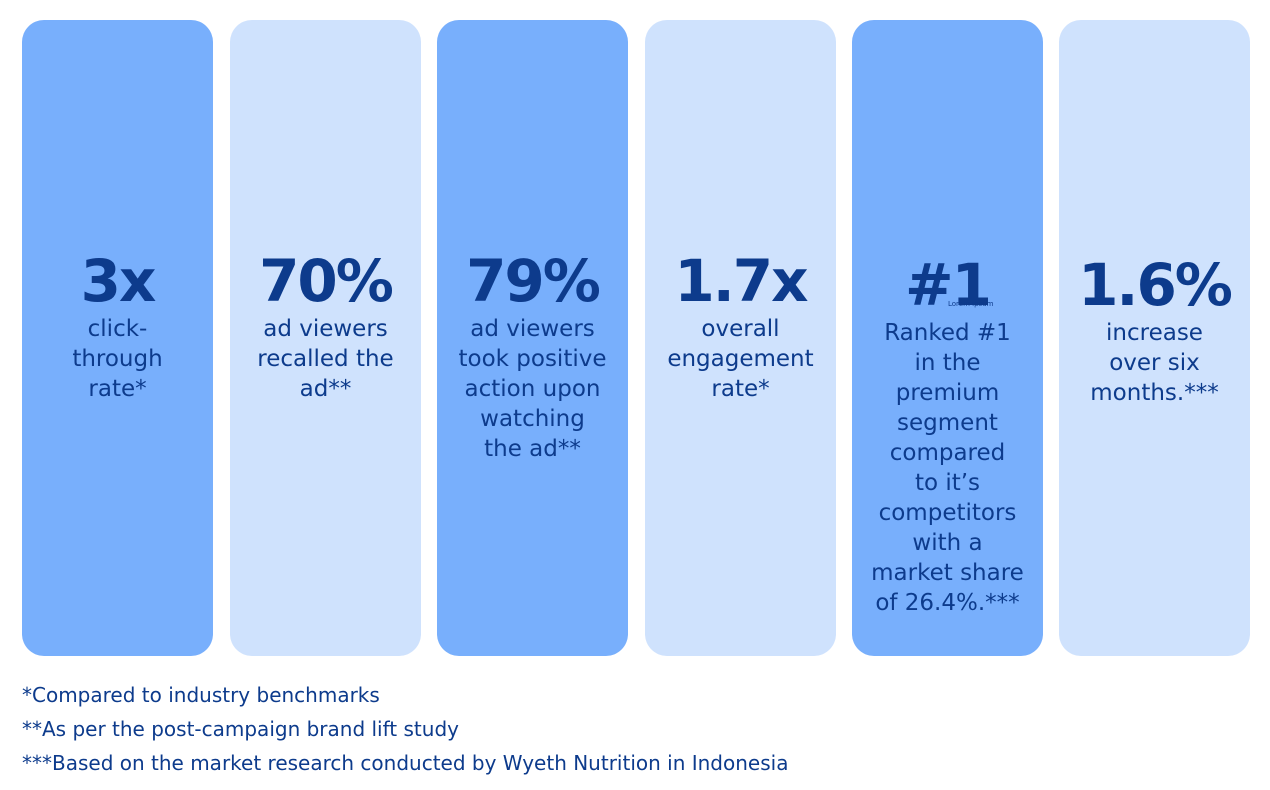  What do you see at coordinates (326, 281) in the screenshot?
I see `stat-value: 70%` at bounding box center [326, 281].